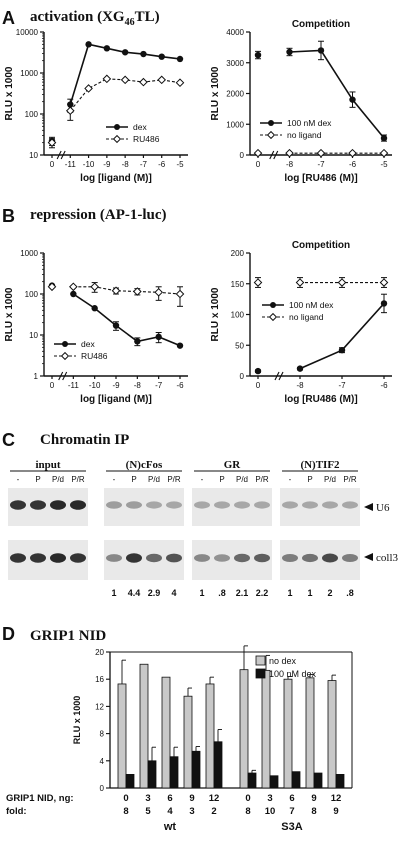 Image resolution: width=400 pixels, height=845 pixels. I want to click on y-tick-label: 10, so click(33, 335).